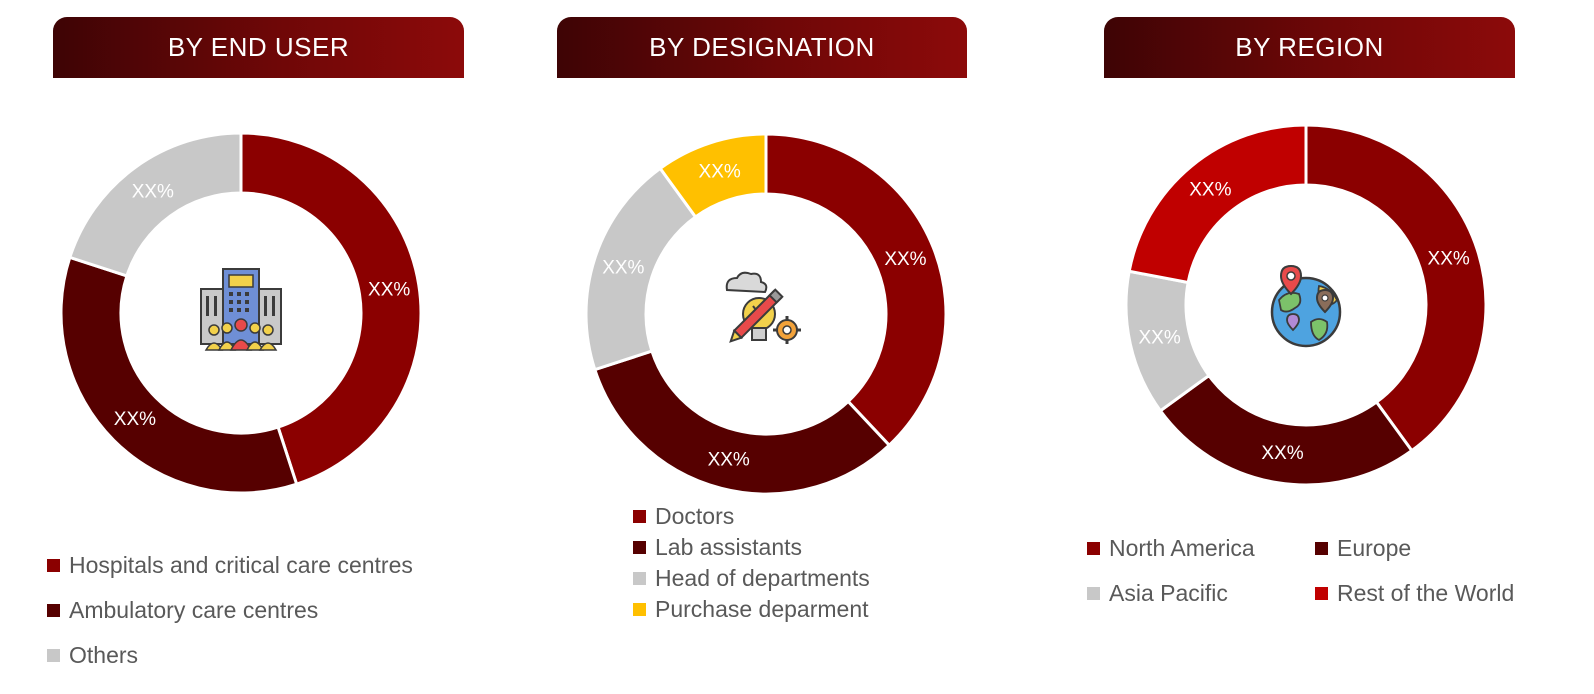 The width and height of the screenshot is (1594, 694). What do you see at coordinates (241, 565) in the screenshot?
I see `legend-label: Hospitals and critical care centres` at bounding box center [241, 565].